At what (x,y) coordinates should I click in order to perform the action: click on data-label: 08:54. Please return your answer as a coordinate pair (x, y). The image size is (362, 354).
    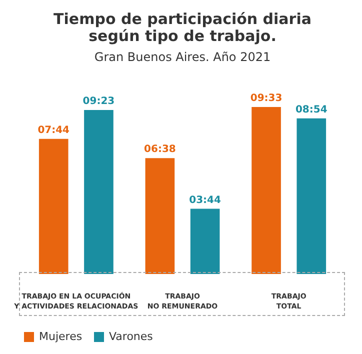
    Looking at the image, I should click on (311, 110).